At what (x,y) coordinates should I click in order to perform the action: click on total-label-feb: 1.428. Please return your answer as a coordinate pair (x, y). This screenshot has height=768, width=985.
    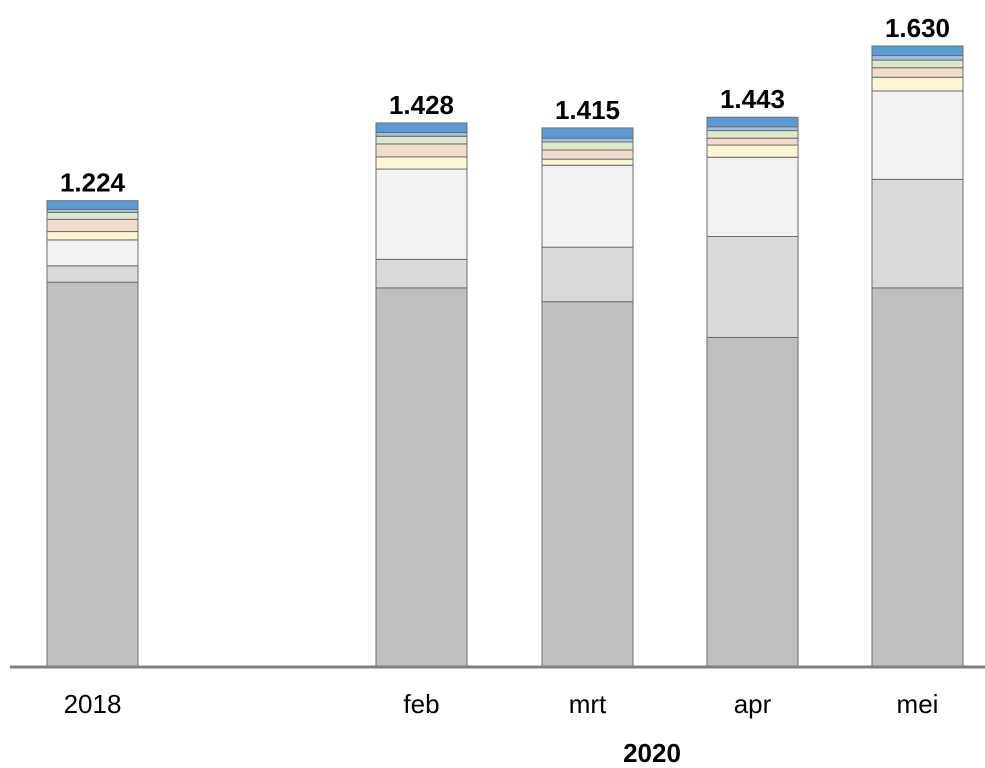
    Looking at the image, I should click on (421, 105).